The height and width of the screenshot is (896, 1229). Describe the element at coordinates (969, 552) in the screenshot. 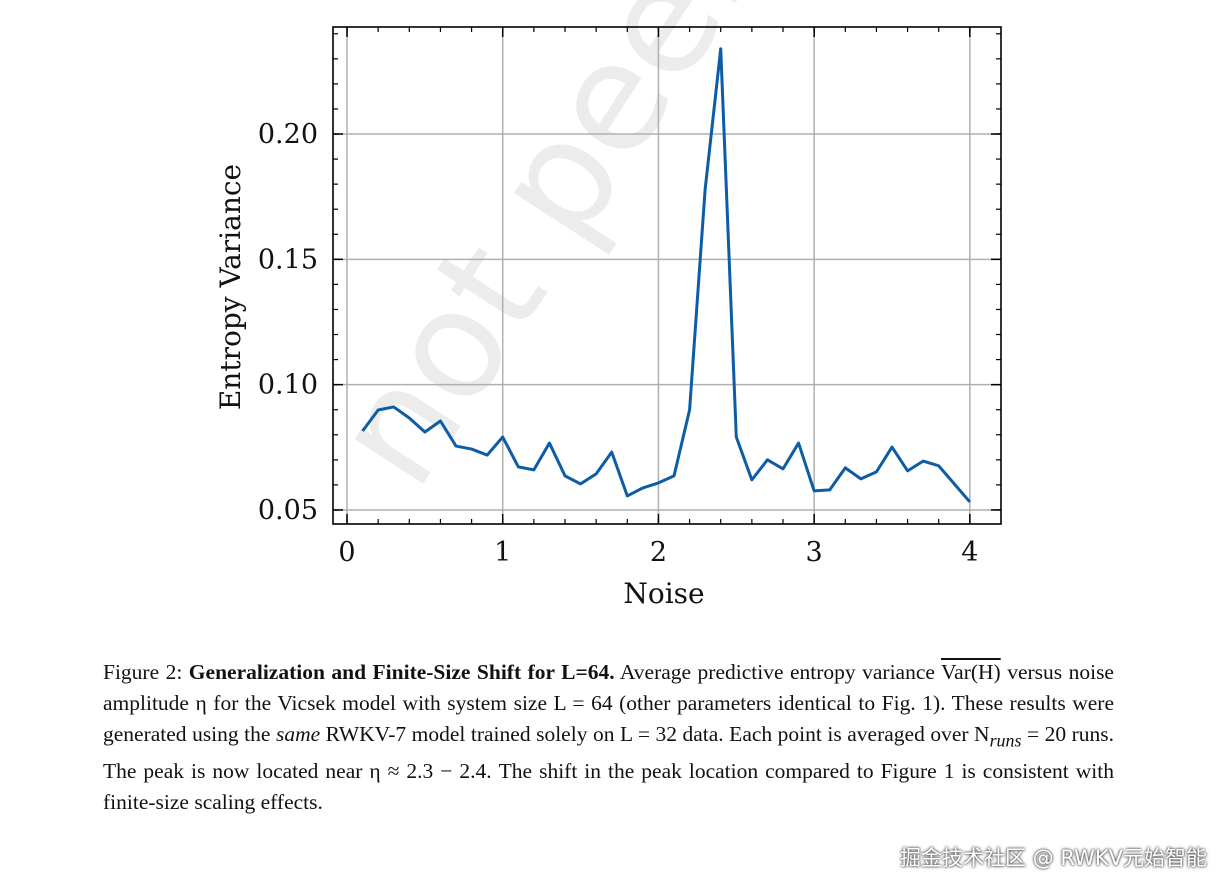

I see `x-tick-label: 4` at that location.